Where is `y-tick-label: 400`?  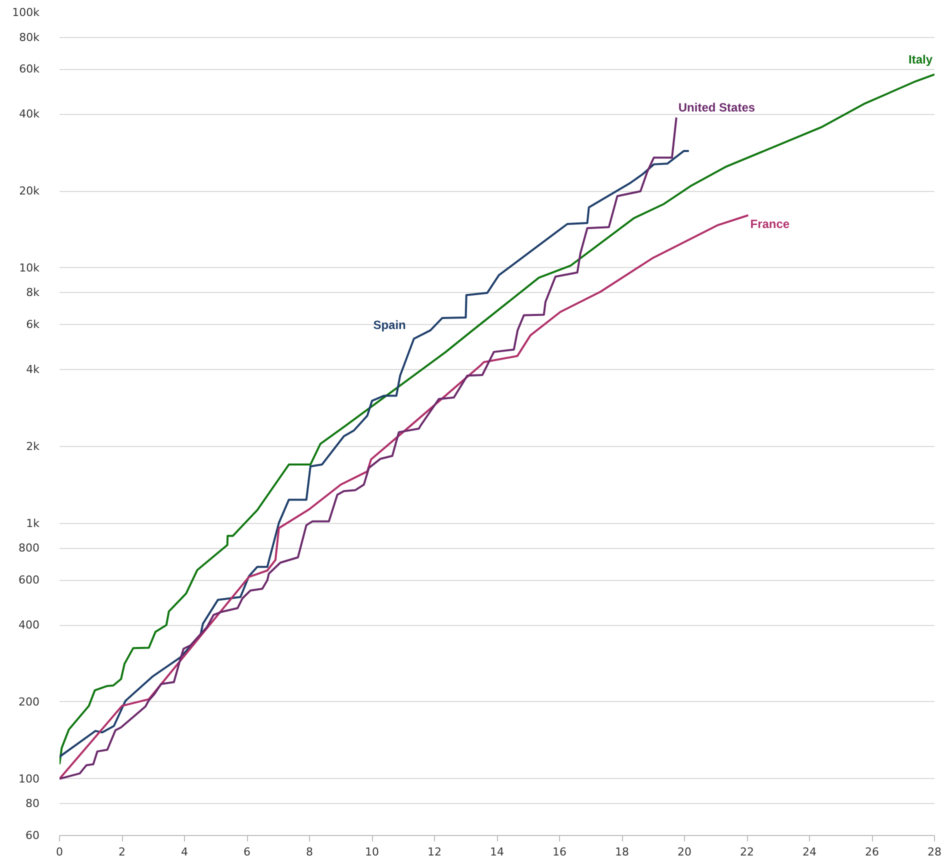 y-tick-label: 400 is located at coordinates (29, 625).